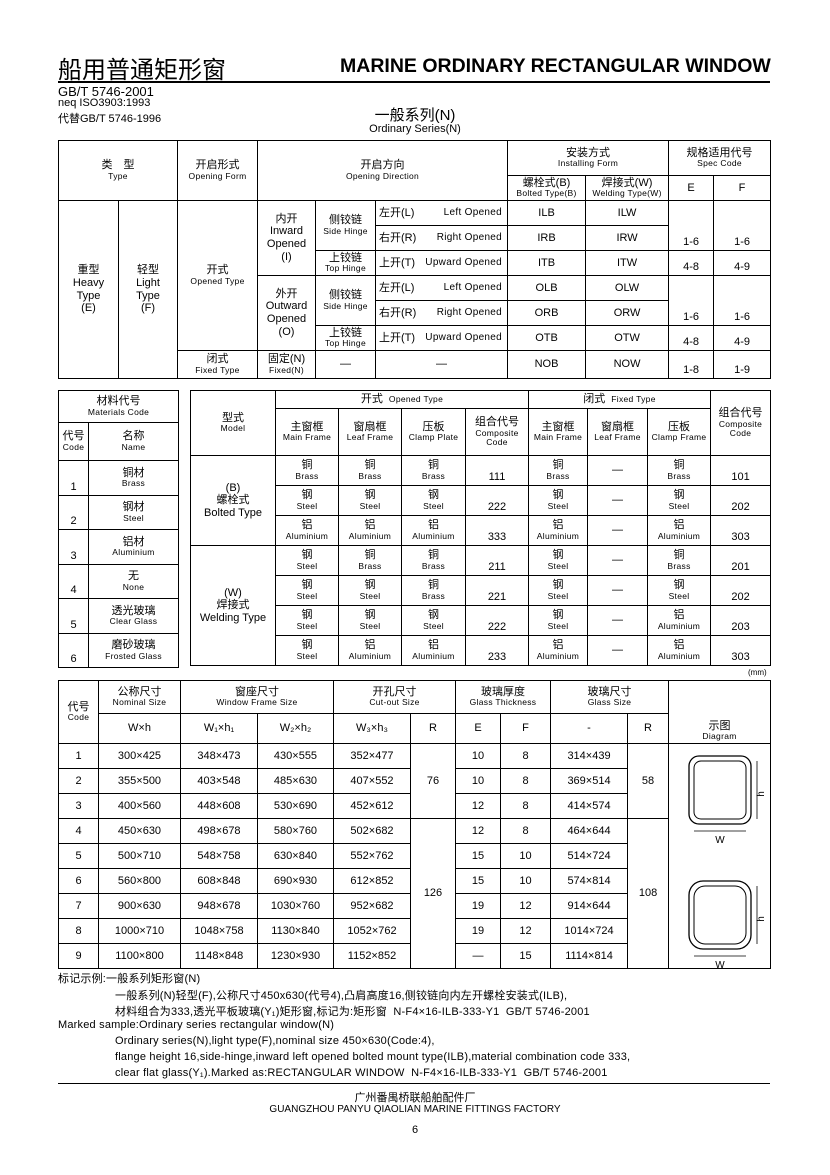  I want to click on table-row: 5 500×710 548×758 630×840 552×762 15 10 514×724, so click(414, 856).